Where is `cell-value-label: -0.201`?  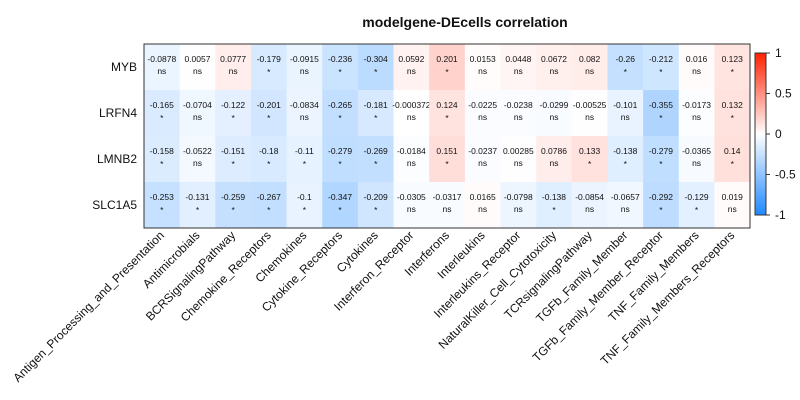 cell-value-label: -0.201 is located at coordinates (269, 105).